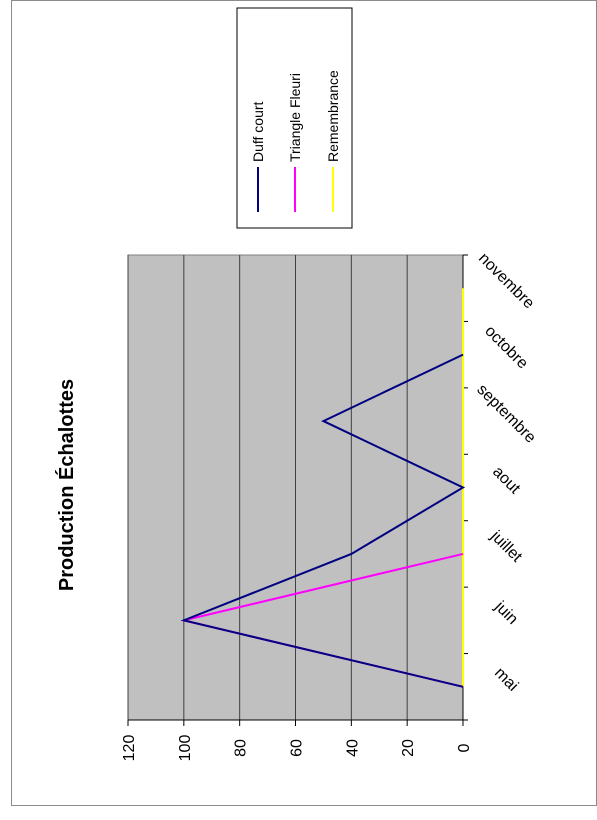  What do you see at coordinates (352, 748) in the screenshot?
I see `value-tick-label: 40` at bounding box center [352, 748].